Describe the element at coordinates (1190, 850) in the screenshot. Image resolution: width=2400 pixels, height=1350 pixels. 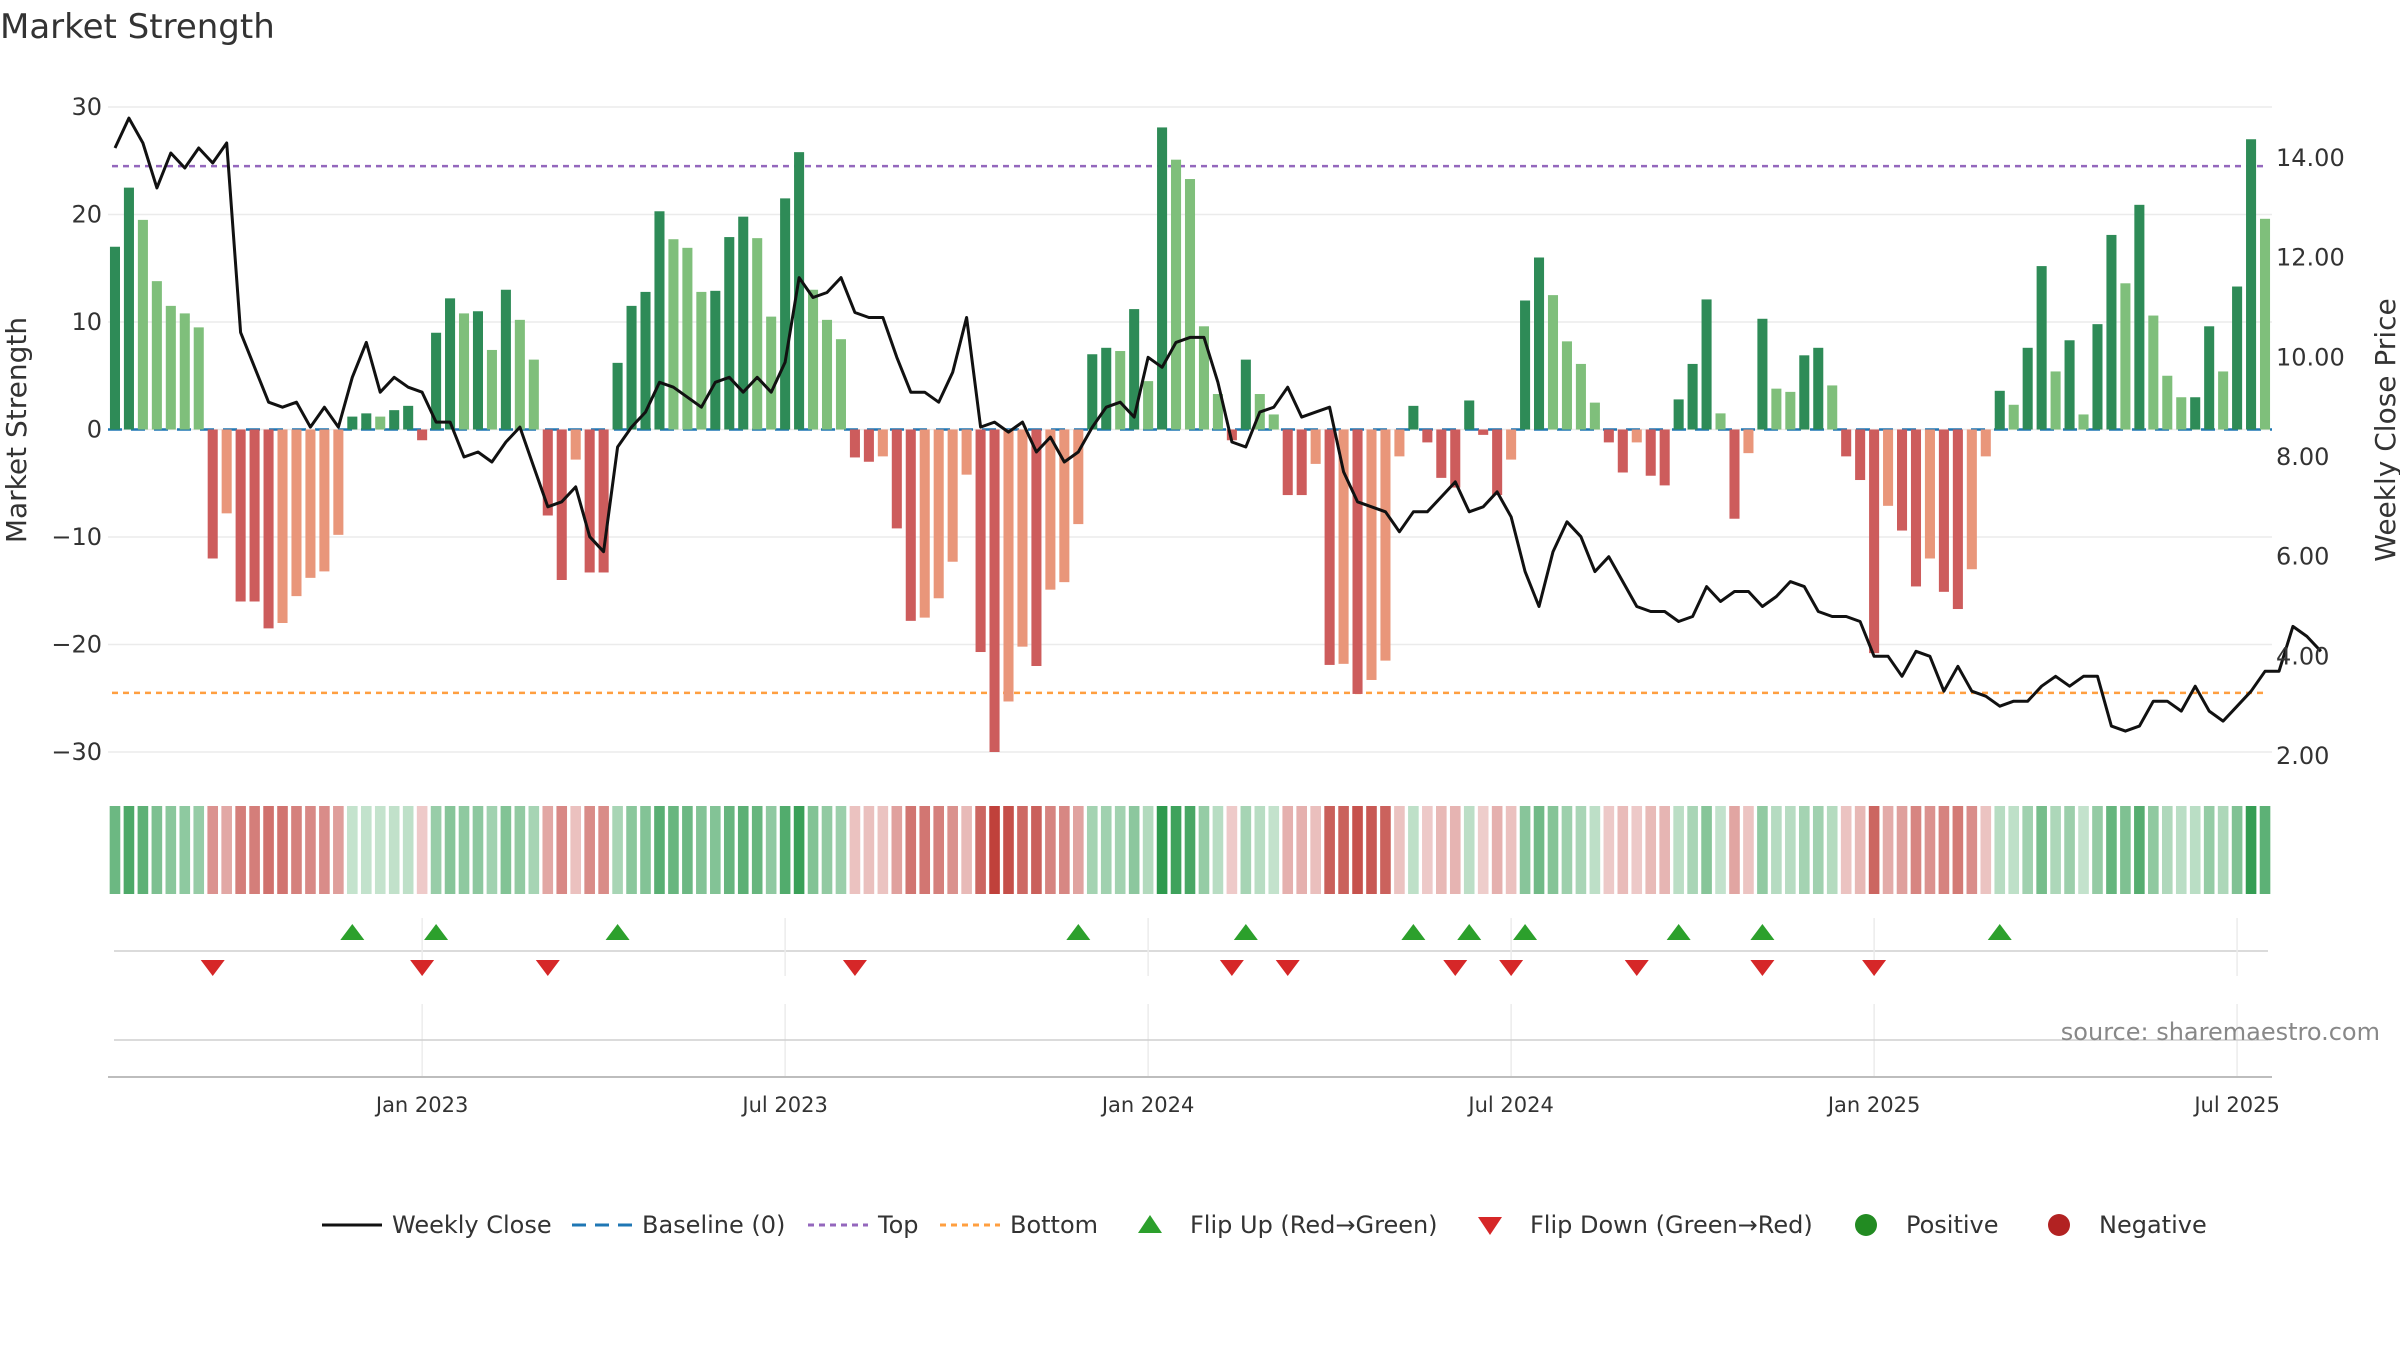
I see `strength-heat-strip` at that location.